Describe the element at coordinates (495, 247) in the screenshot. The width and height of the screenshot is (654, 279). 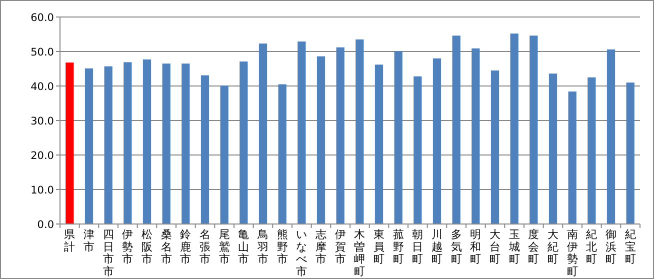
I see `x-tick-label: 大台町` at that location.